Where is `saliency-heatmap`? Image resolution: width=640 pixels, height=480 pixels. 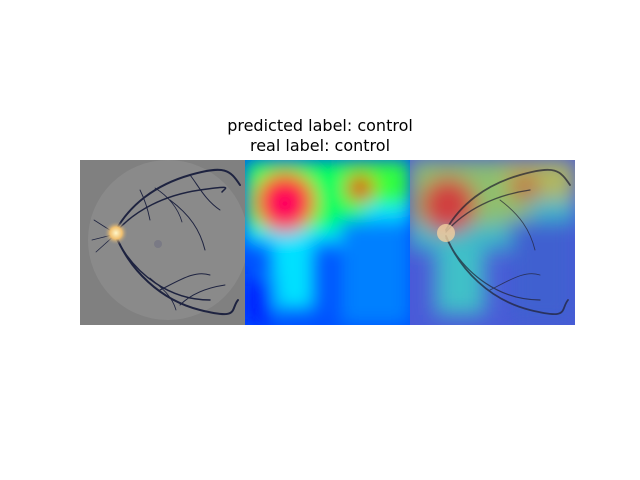
saliency-heatmap is located at coordinates (327, 242).